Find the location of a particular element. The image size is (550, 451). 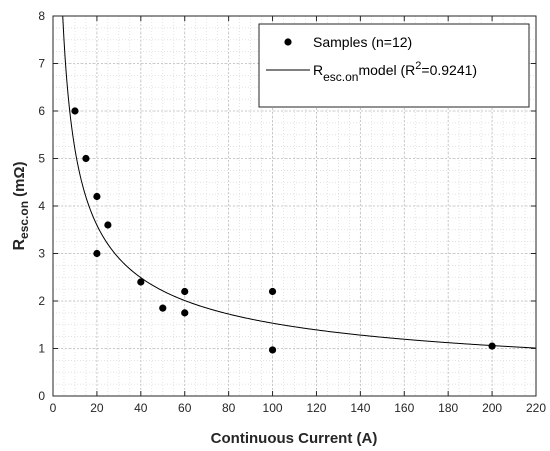

x-tick-label: 80 is located at coordinates (229, 408).